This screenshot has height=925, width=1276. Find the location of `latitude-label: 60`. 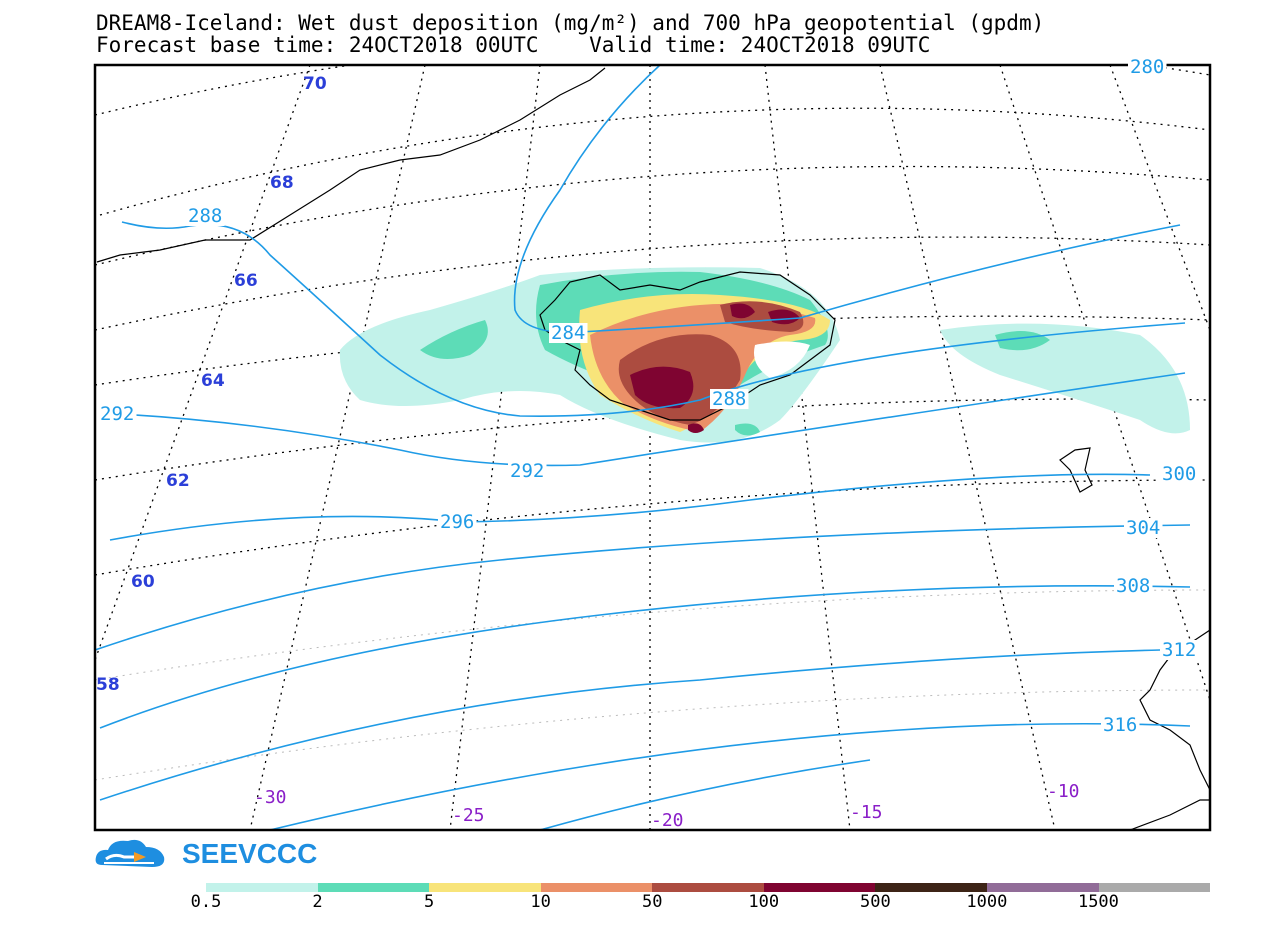

latitude-label: 60 is located at coordinates (143, 582).